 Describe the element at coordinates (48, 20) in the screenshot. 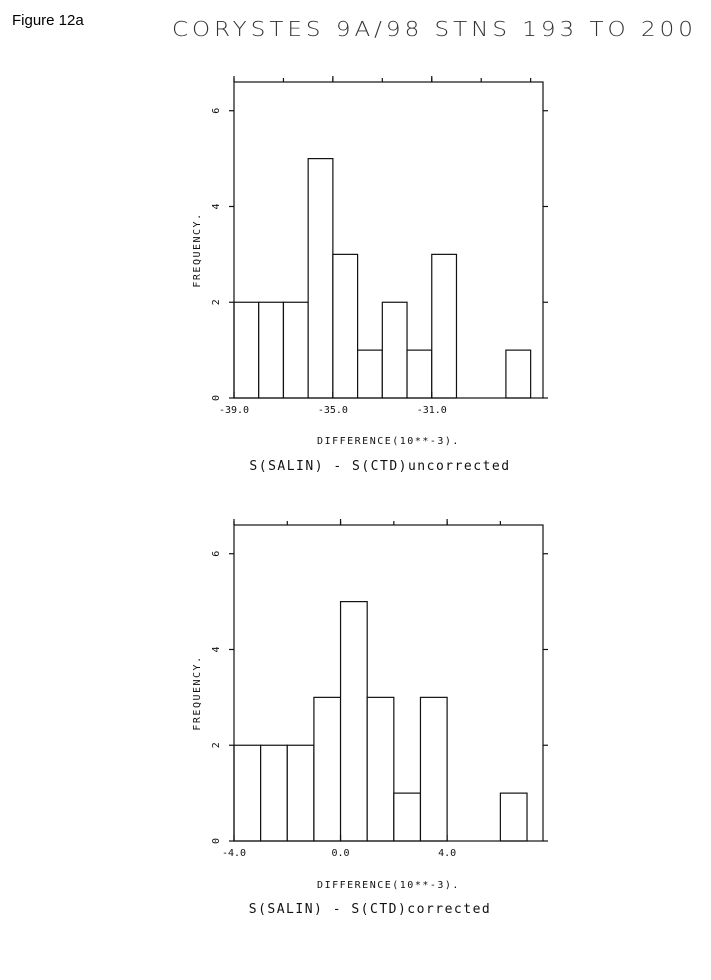

I see `figure-label: Figure 12a` at that location.